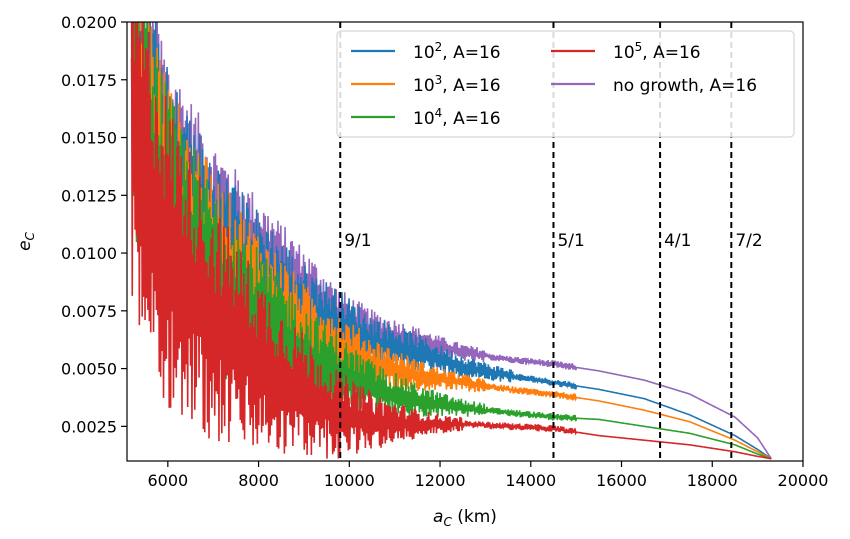 Image resolution: width=850 pixels, height=539 pixels. What do you see at coordinates (89, 22) in the screenshot?
I see `y-tick-label-7: 0.0200` at bounding box center [89, 22].